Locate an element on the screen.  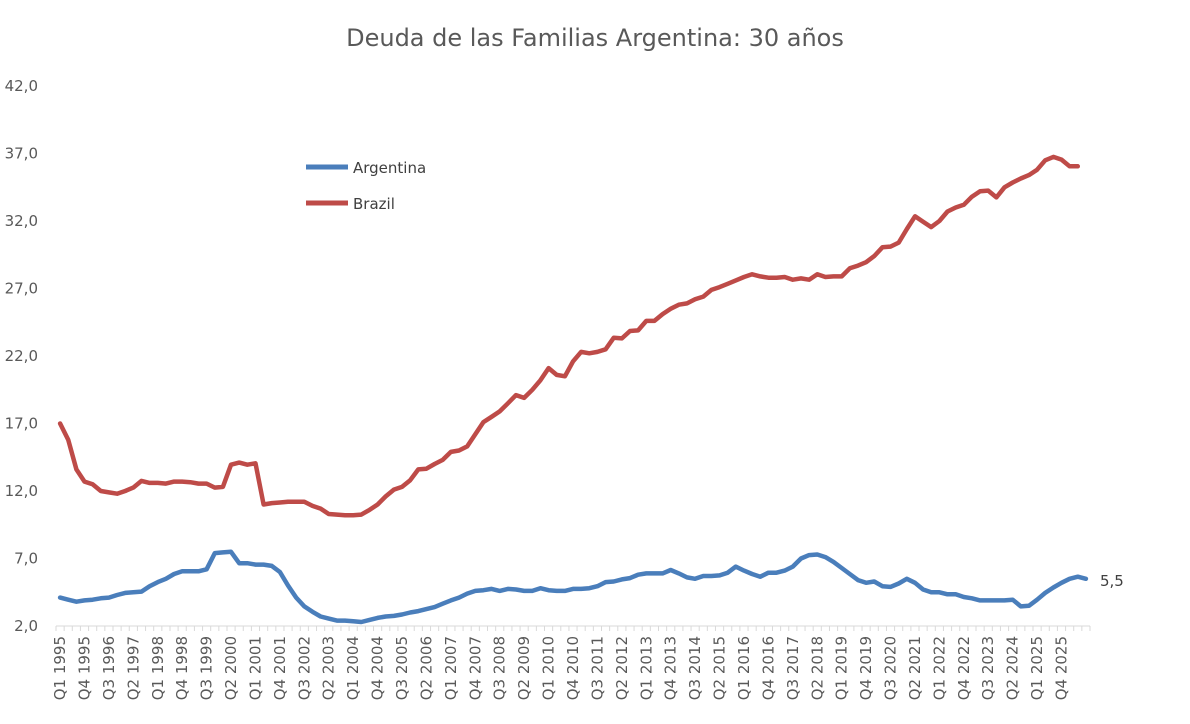
x-tick-label: Q1 2007 is located at coordinates (451, 668).